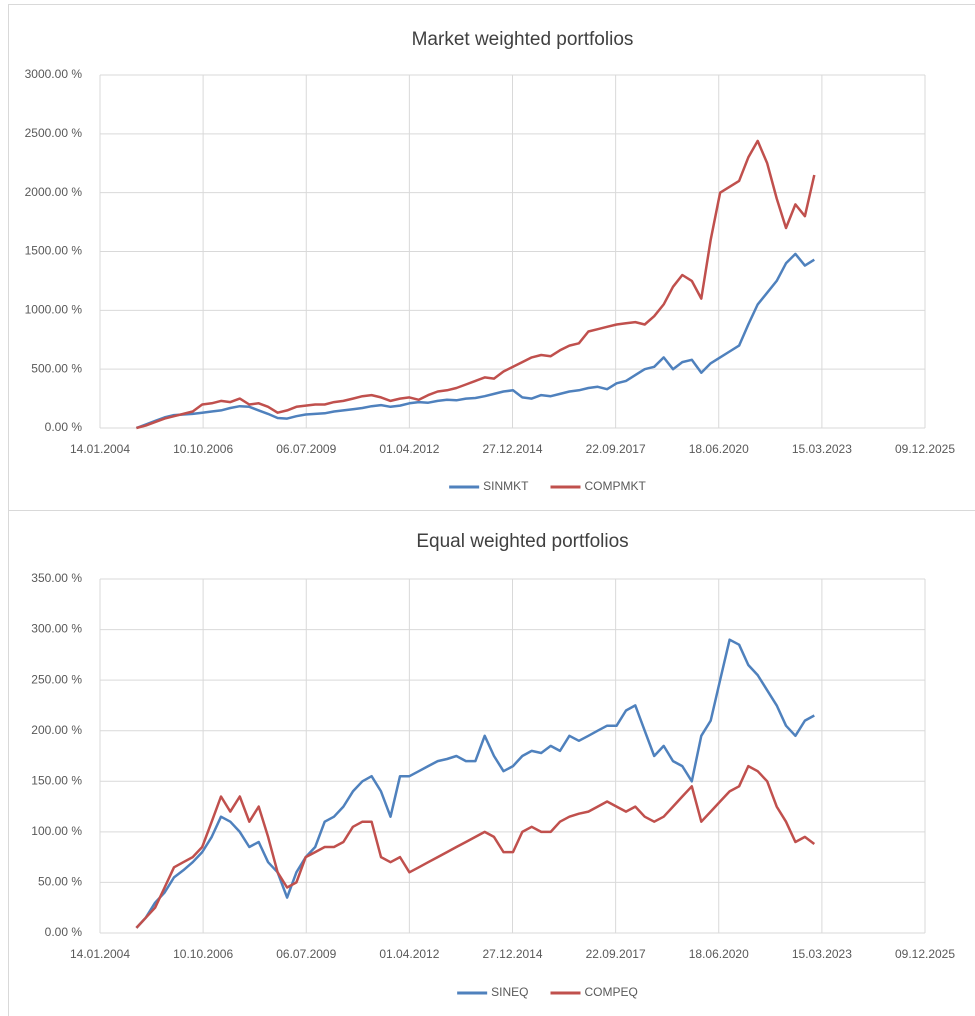 This screenshot has height=1016, width=975. Describe the element at coordinates (54, 133) in the screenshot. I see `y-tick-label: 2500.00 %` at that location.